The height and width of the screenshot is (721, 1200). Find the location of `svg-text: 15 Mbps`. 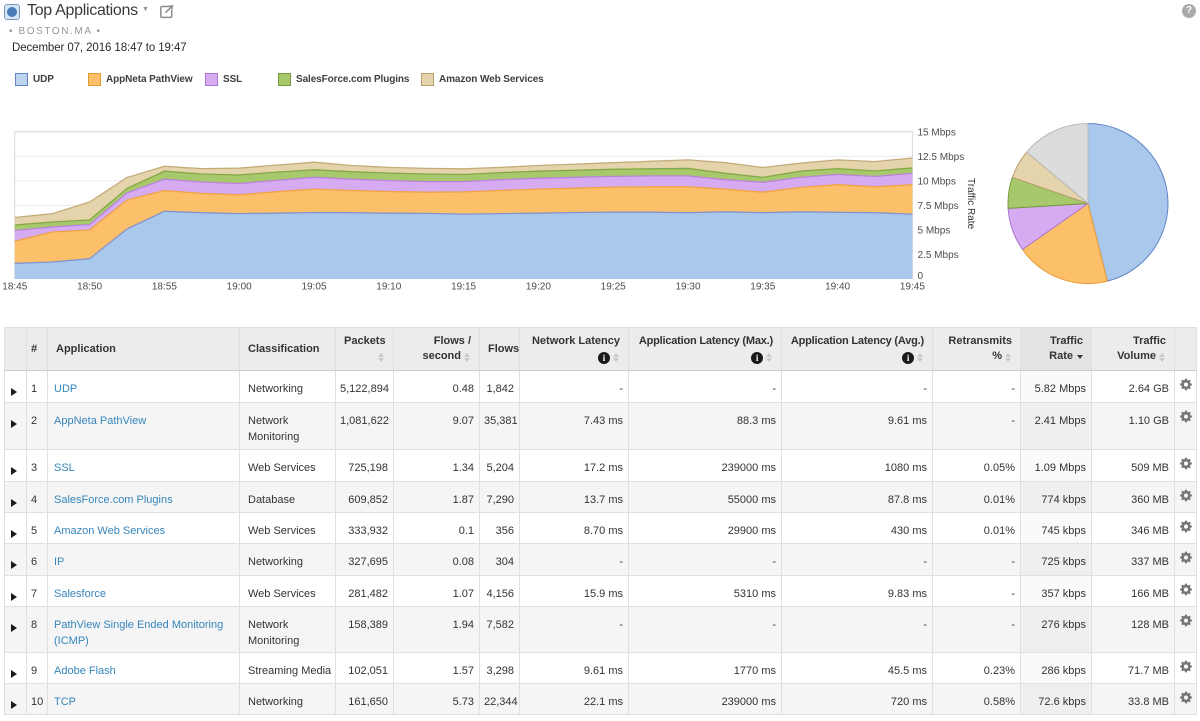

svg-text: 15 Mbps is located at coordinates (937, 132).